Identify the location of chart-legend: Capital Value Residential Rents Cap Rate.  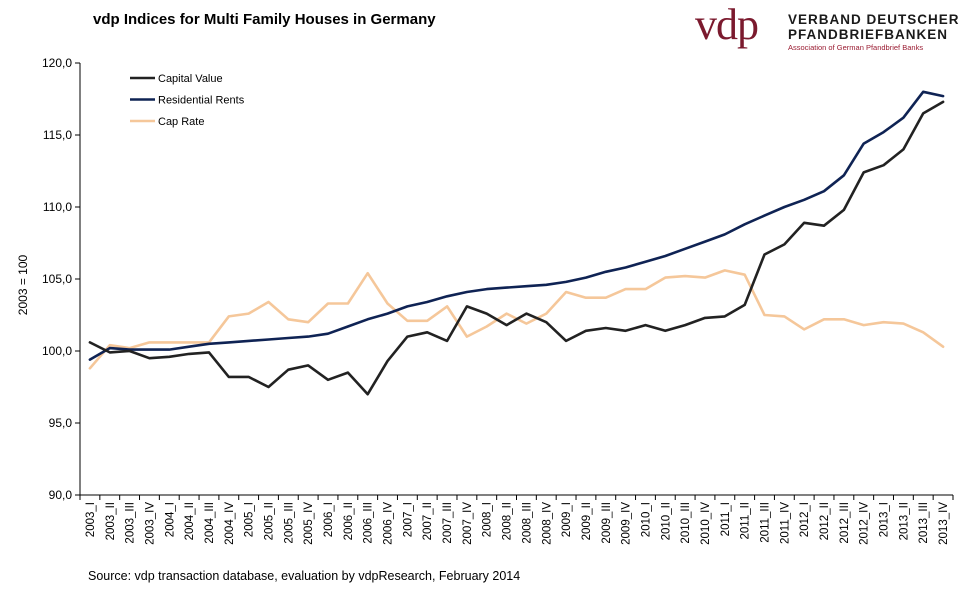
(187, 100).